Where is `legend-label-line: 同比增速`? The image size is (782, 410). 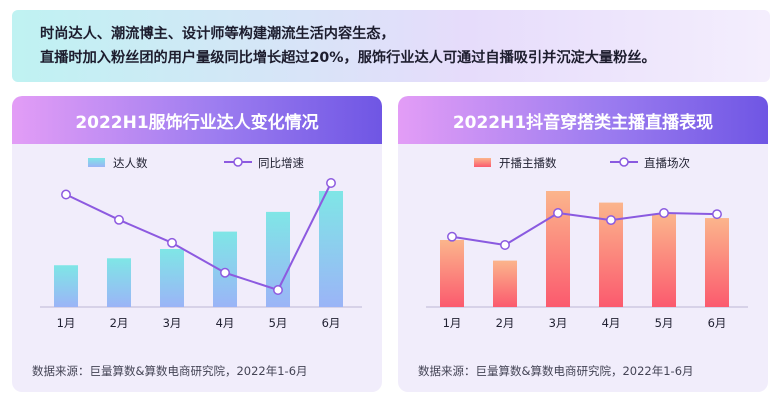
legend-label-line: 同比增速 is located at coordinates (281, 163).